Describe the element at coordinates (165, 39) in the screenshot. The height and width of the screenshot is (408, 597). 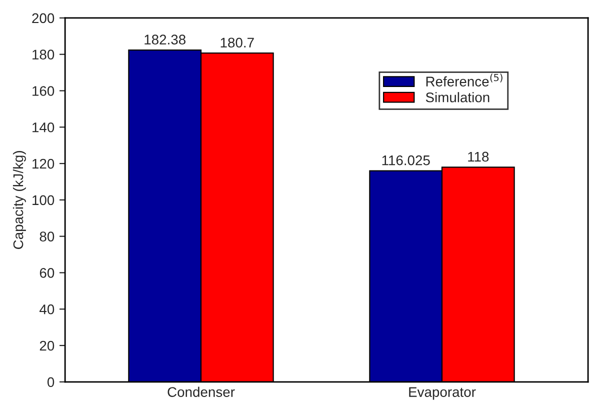
I see `data-label: 182.38` at that location.